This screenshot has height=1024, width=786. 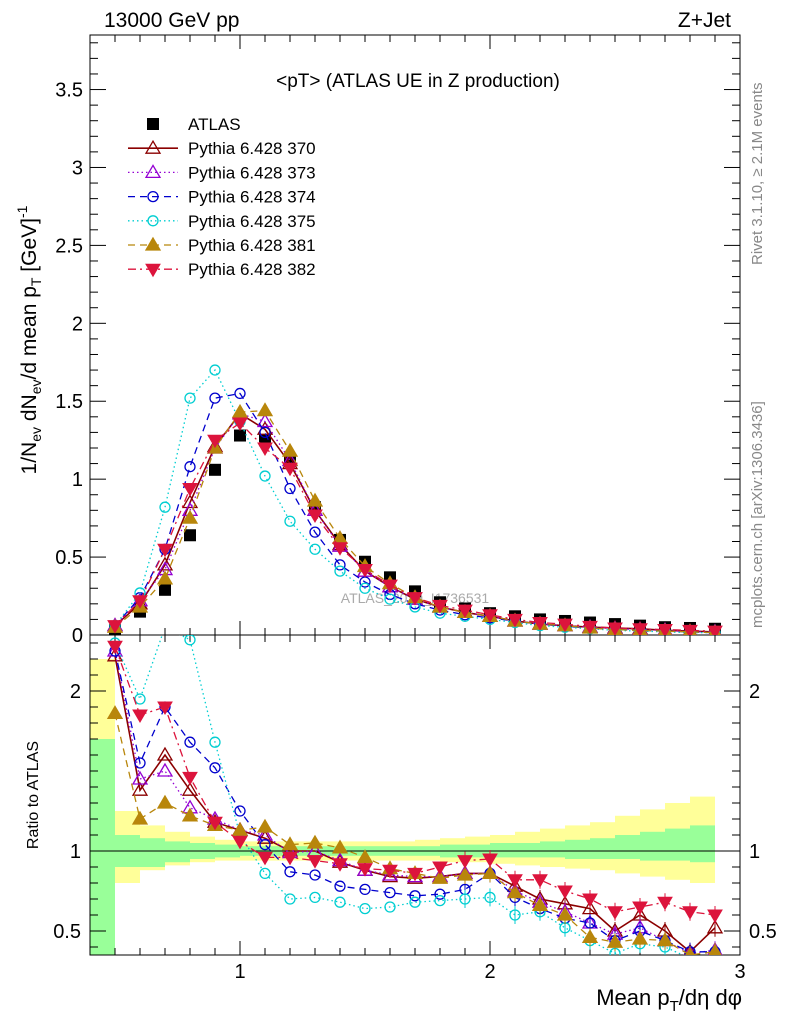 What do you see at coordinates (757, 174) in the screenshot?
I see `rivet-version-text: Rivet 3.1.10, ≥ 2.1M events` at bounding box center [757, 174].